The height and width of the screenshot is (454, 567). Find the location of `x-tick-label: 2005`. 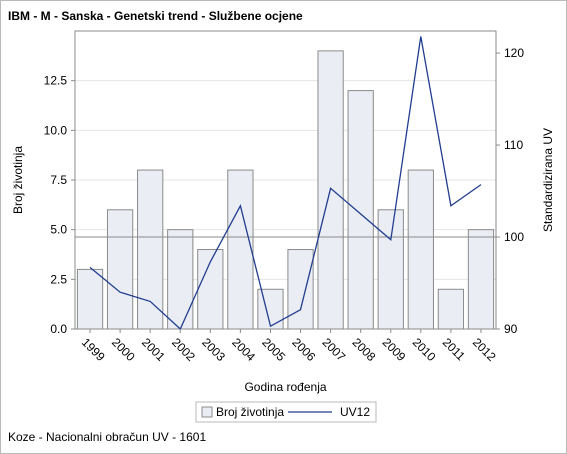

x-tick-label: 2005 is located at coordinates (273, 349).